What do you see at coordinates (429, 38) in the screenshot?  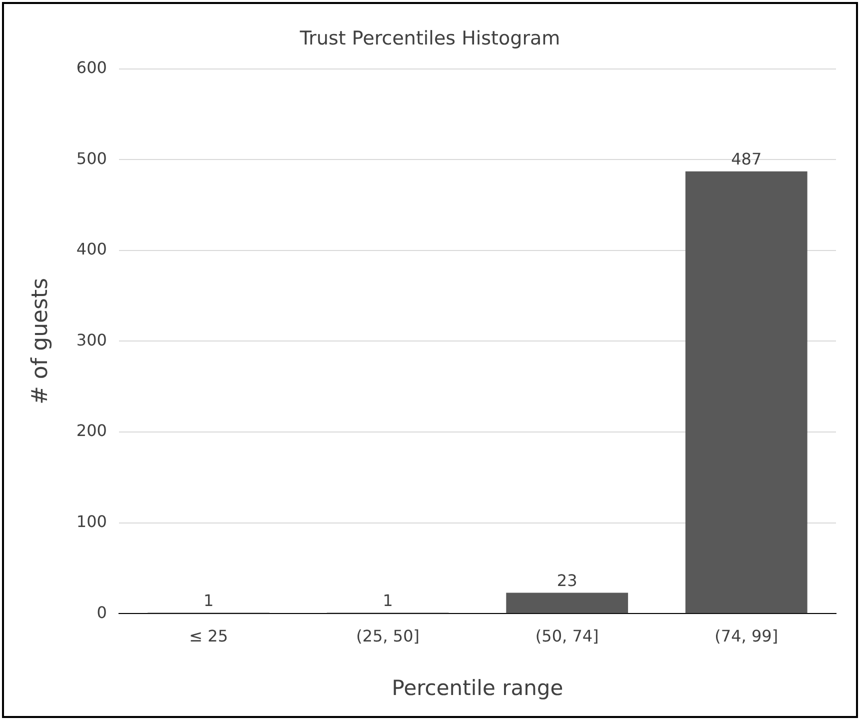 I see `chart-title: Trust Percentiles Histogram` at bounding box center [429, 38].